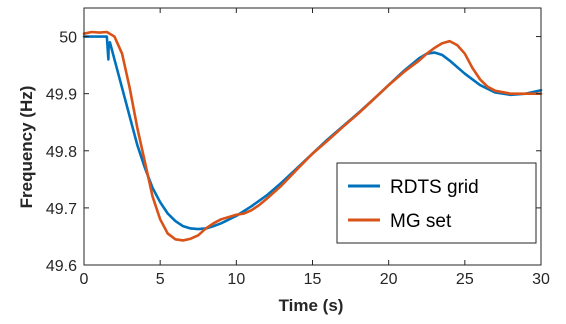 The width and height of the screenshot is (566, 324). What do you see at coordinates (389, 279) in the screenshot?
I see `x-tick-label: 20` at bounding box center [389, 279].